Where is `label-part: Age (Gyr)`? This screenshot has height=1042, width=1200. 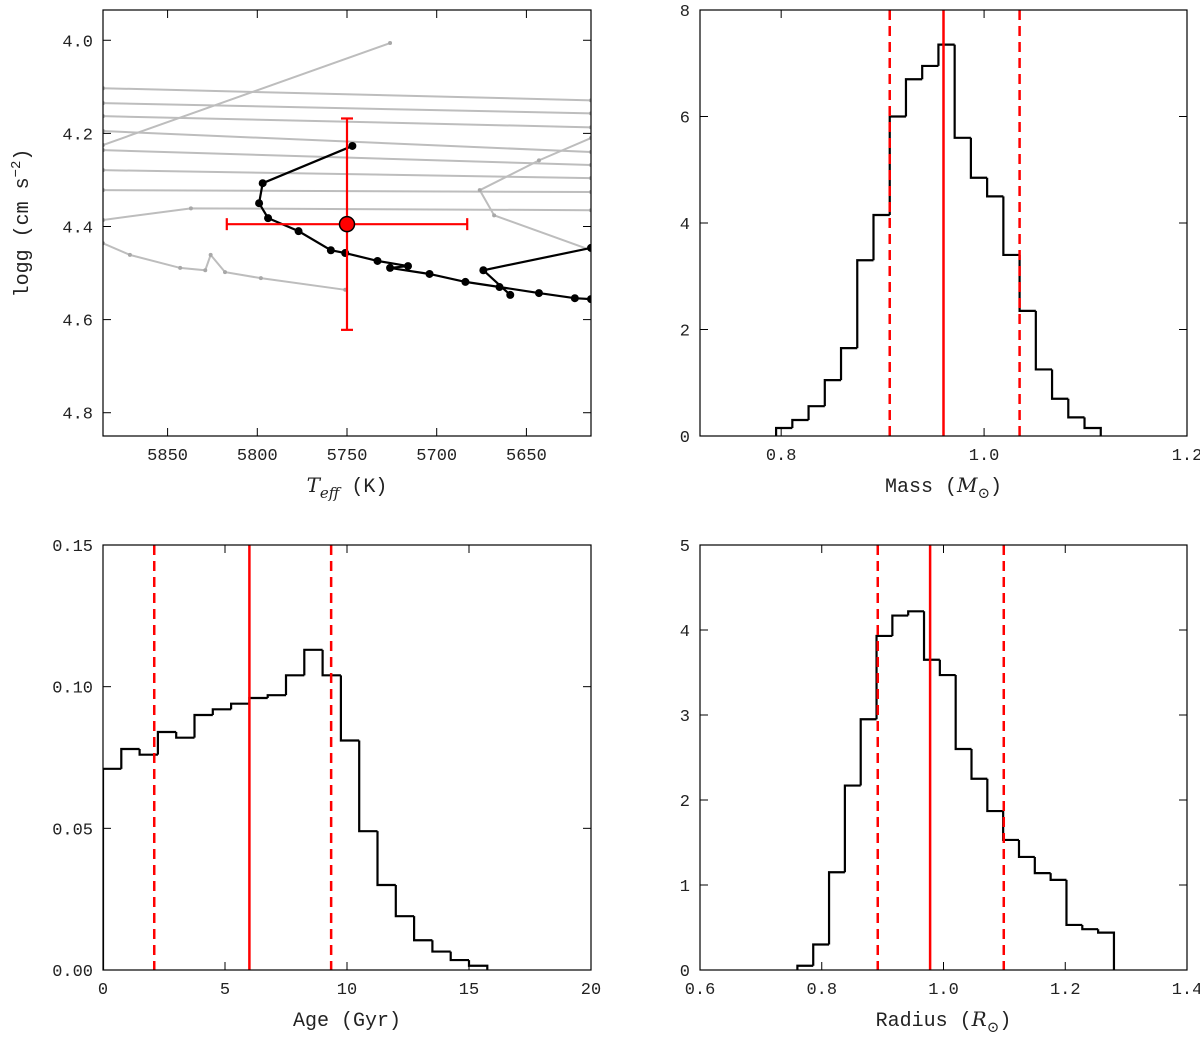 label-part: Age (Gyr) is located at coordinates (347, 1021).